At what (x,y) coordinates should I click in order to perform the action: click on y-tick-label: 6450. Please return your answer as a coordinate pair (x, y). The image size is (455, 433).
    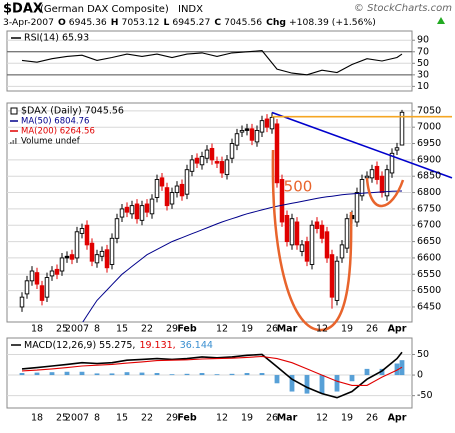
    Looking at the image, I should click on (429, 306).